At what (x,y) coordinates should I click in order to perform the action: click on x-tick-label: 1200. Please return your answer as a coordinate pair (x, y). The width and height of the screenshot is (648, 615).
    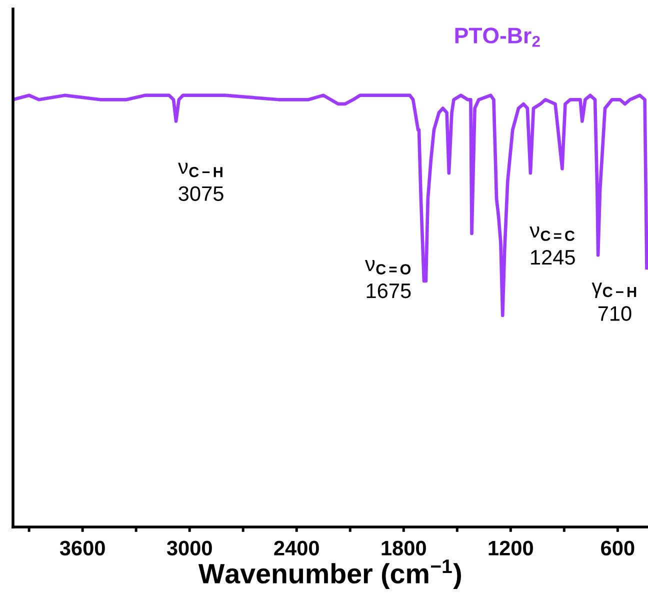
    Looking at the image, I should click on (510, 548).